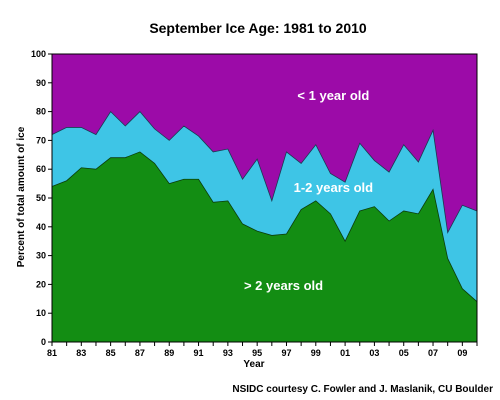 This screenshot has width=500, height=400. I want to click on x-tick-label: 87, so click(140, 353).